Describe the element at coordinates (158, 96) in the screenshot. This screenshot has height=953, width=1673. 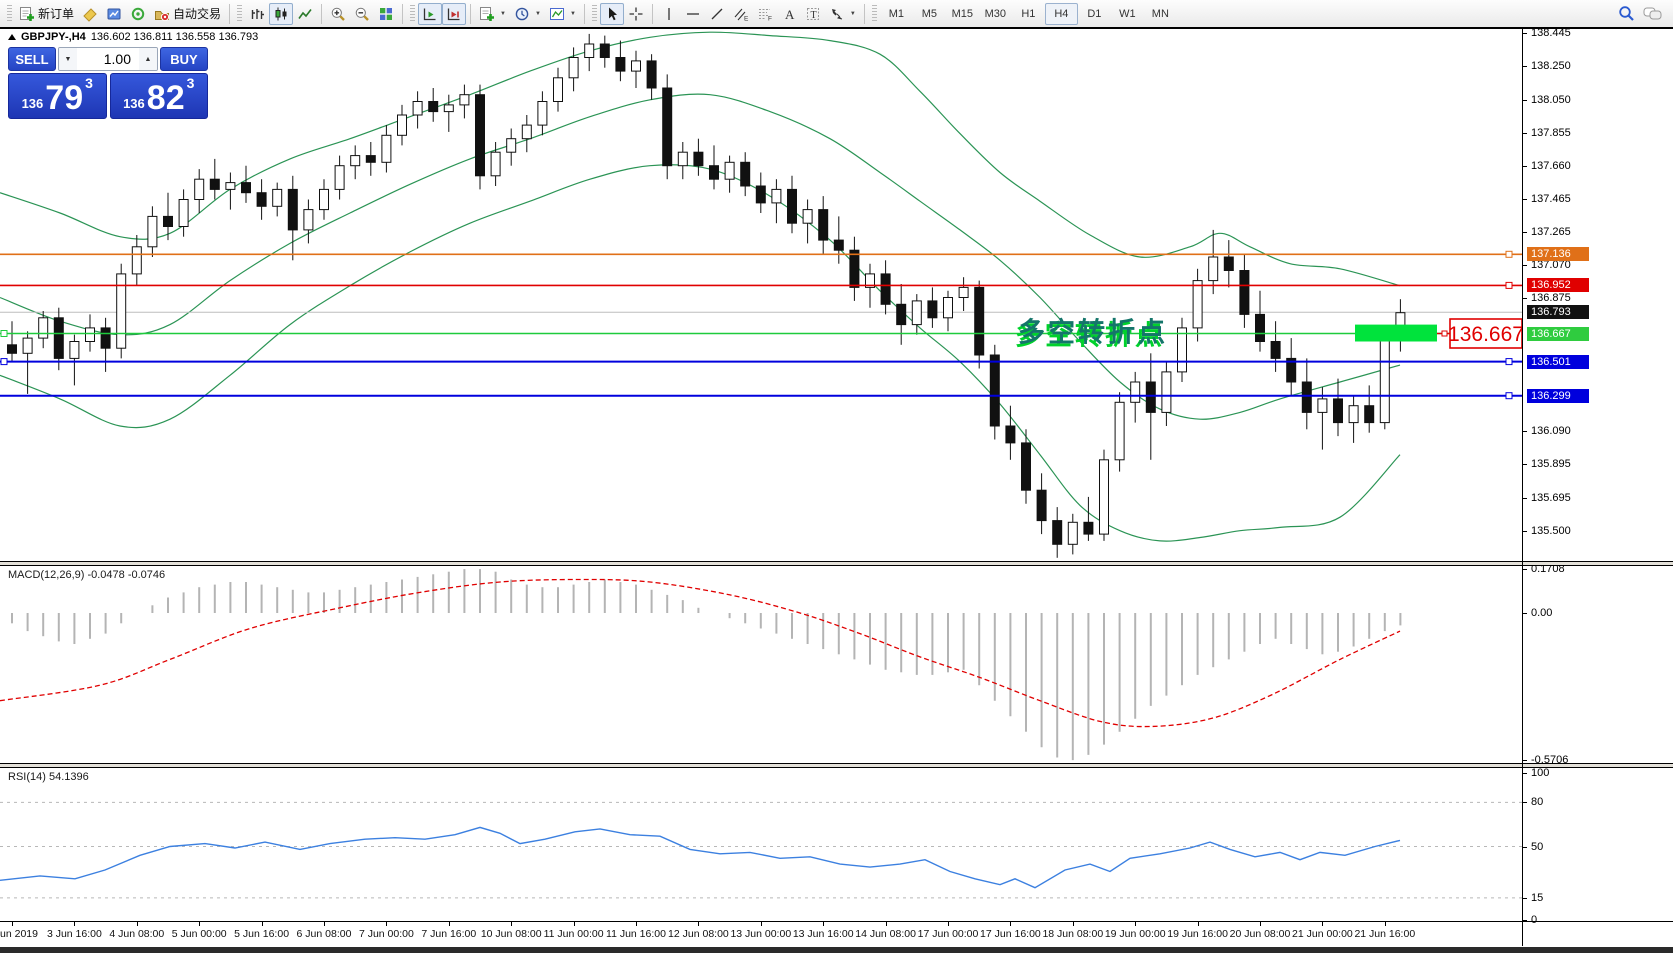
I see `buy-price-button: 136 82 3` at that location.